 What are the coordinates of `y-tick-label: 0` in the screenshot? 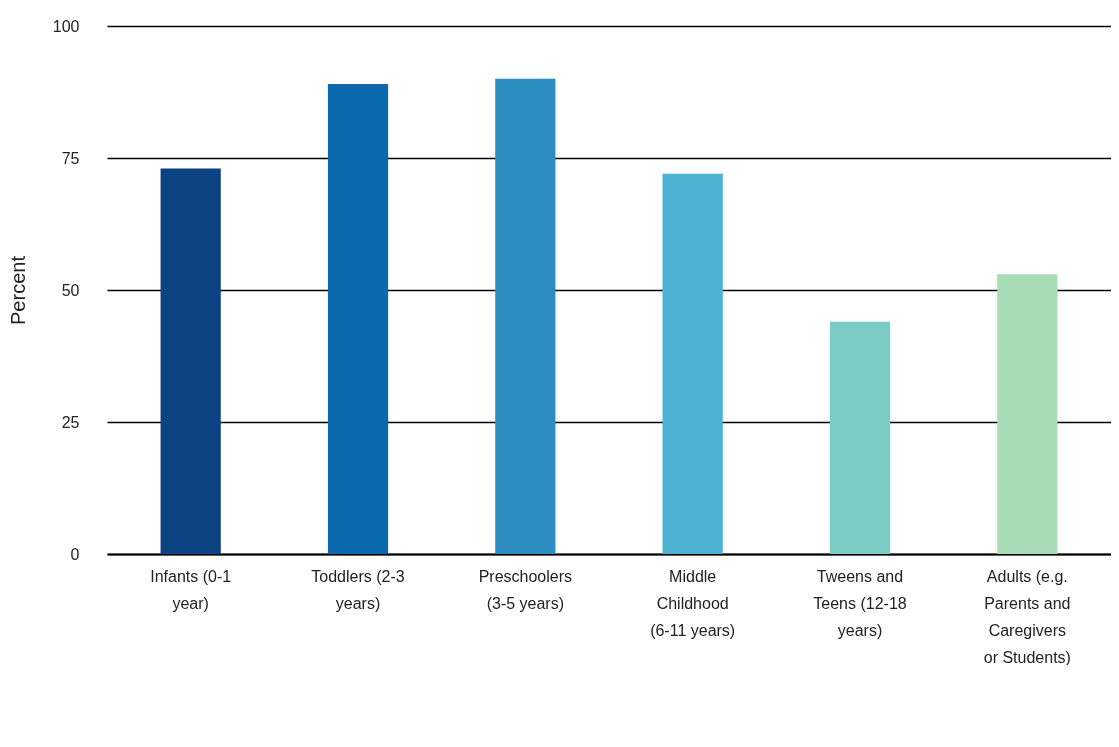 It's located at (75, 554).